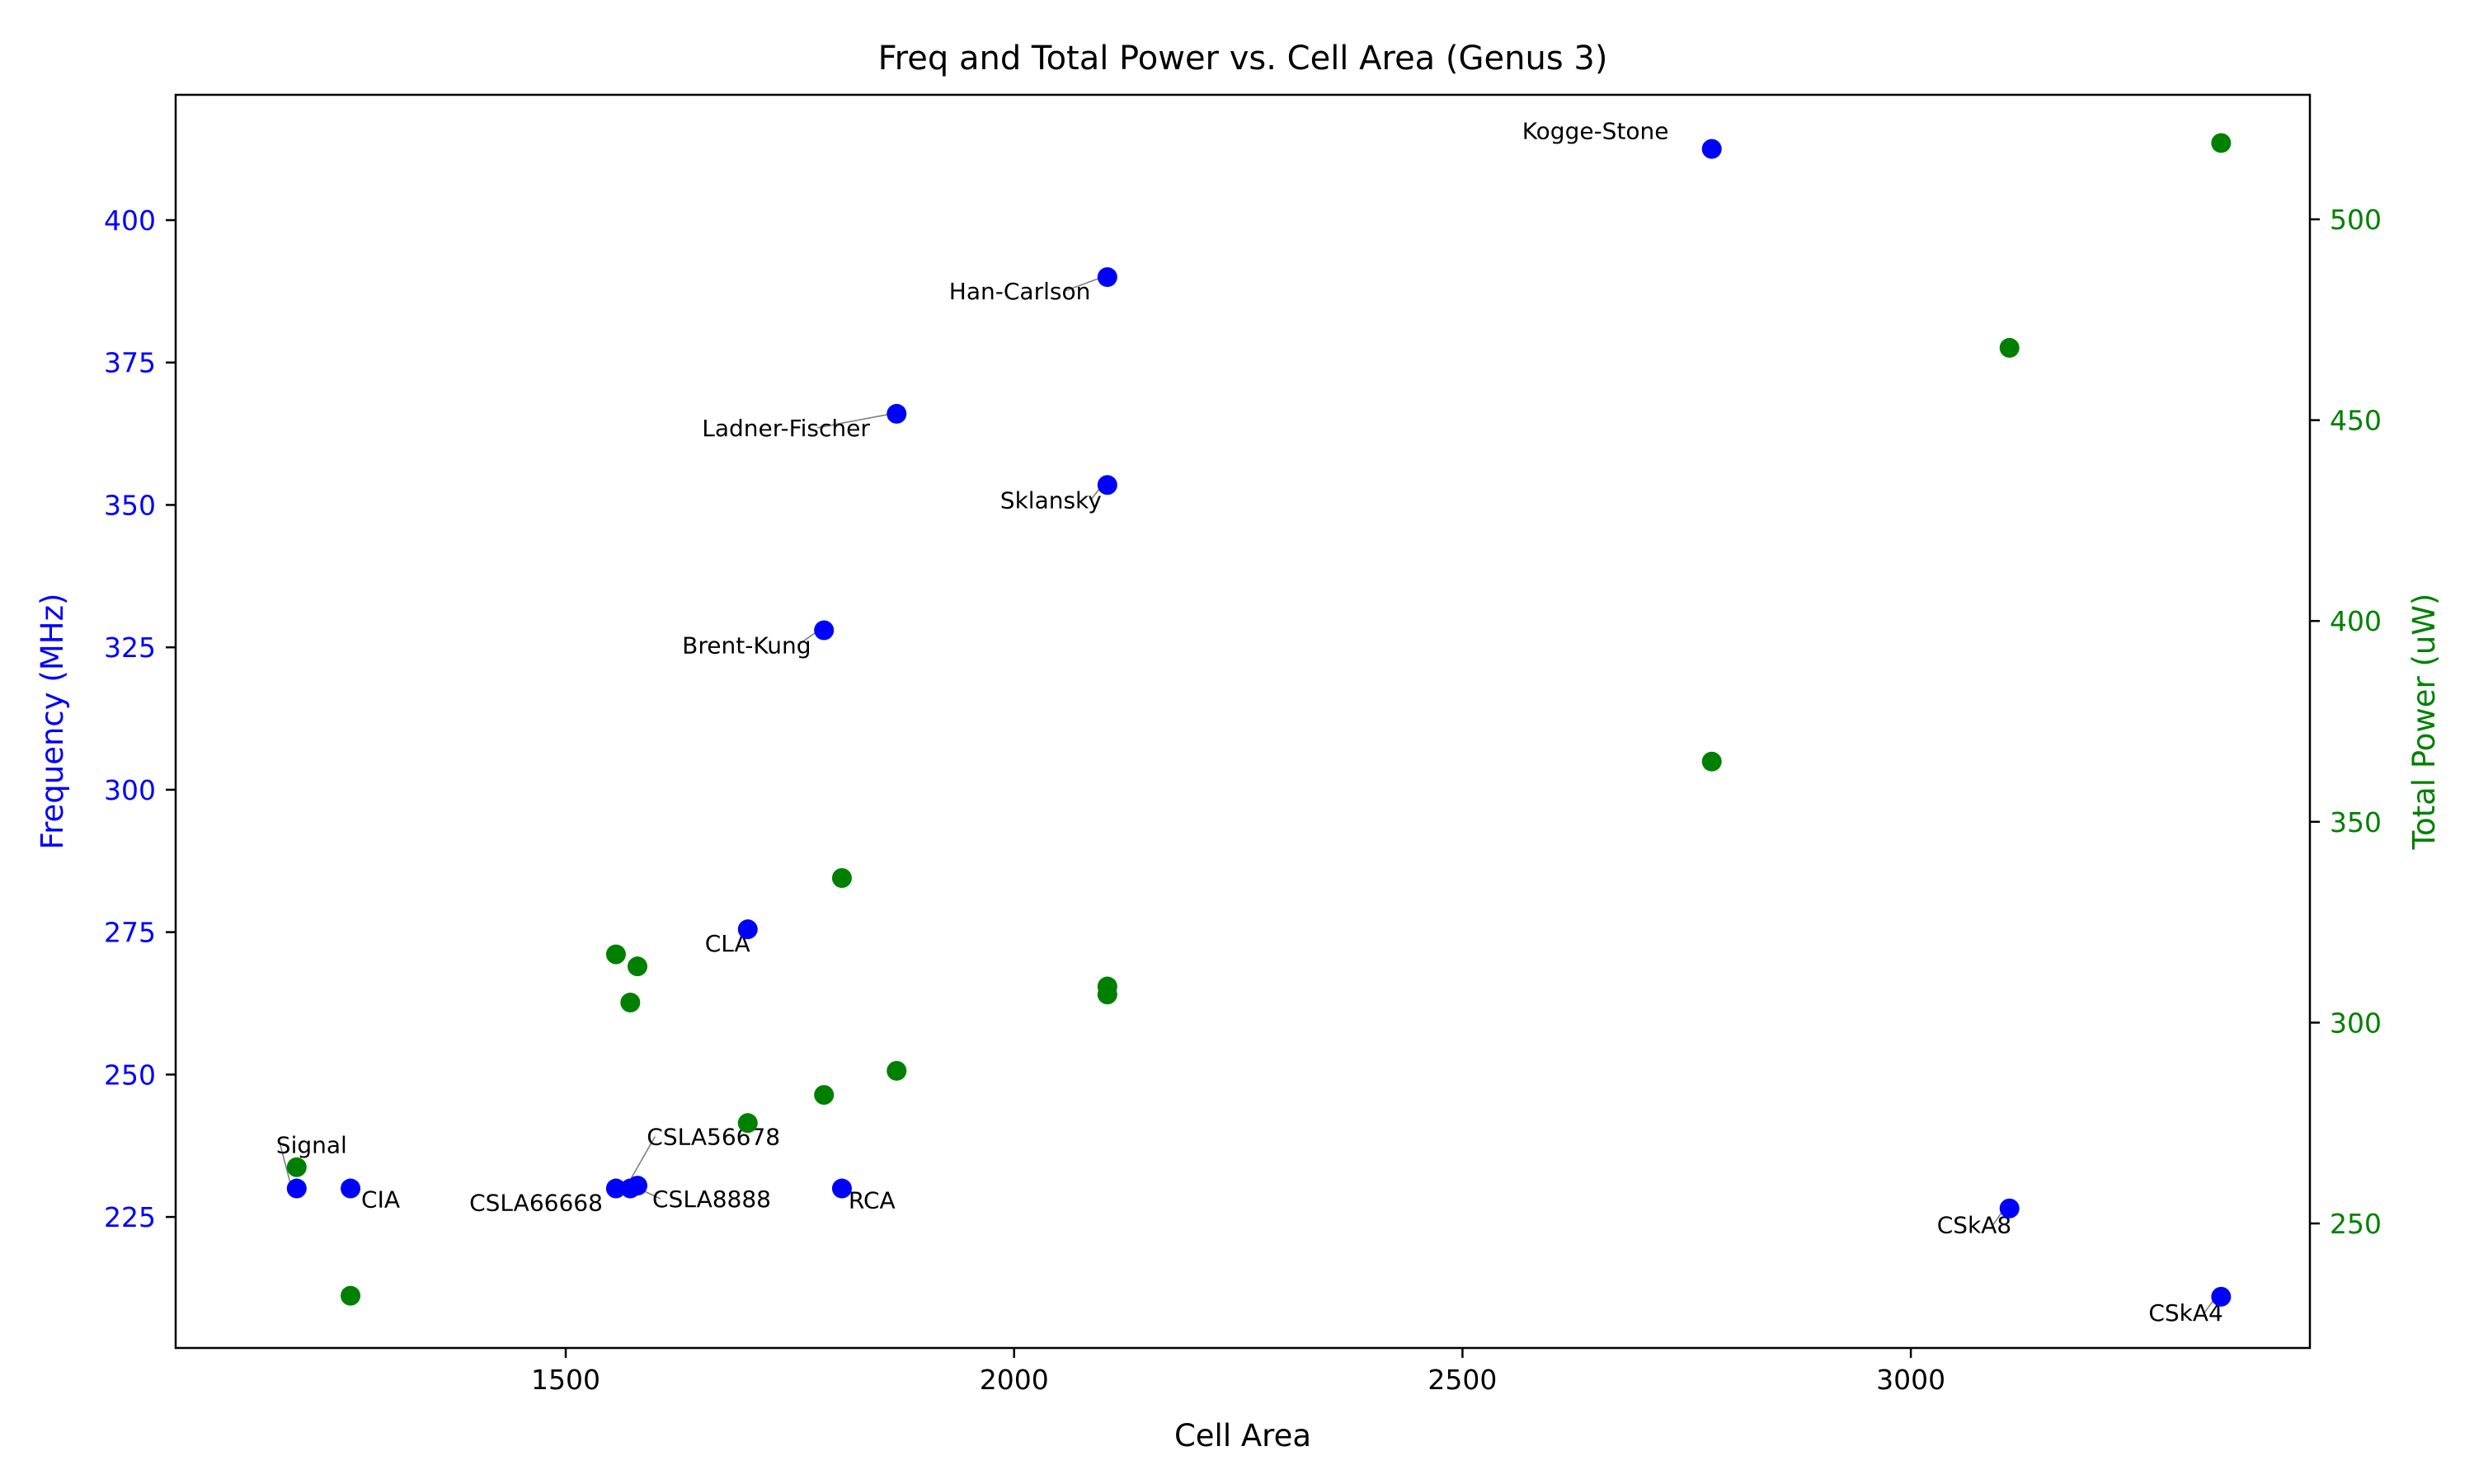 This screenshot has width=2474, height=1484. Describe the element at coordinates (140, 718) in the screenshot. I see `left-axis-ticks: 225 250 275 300 325 350 375 400` at that location.